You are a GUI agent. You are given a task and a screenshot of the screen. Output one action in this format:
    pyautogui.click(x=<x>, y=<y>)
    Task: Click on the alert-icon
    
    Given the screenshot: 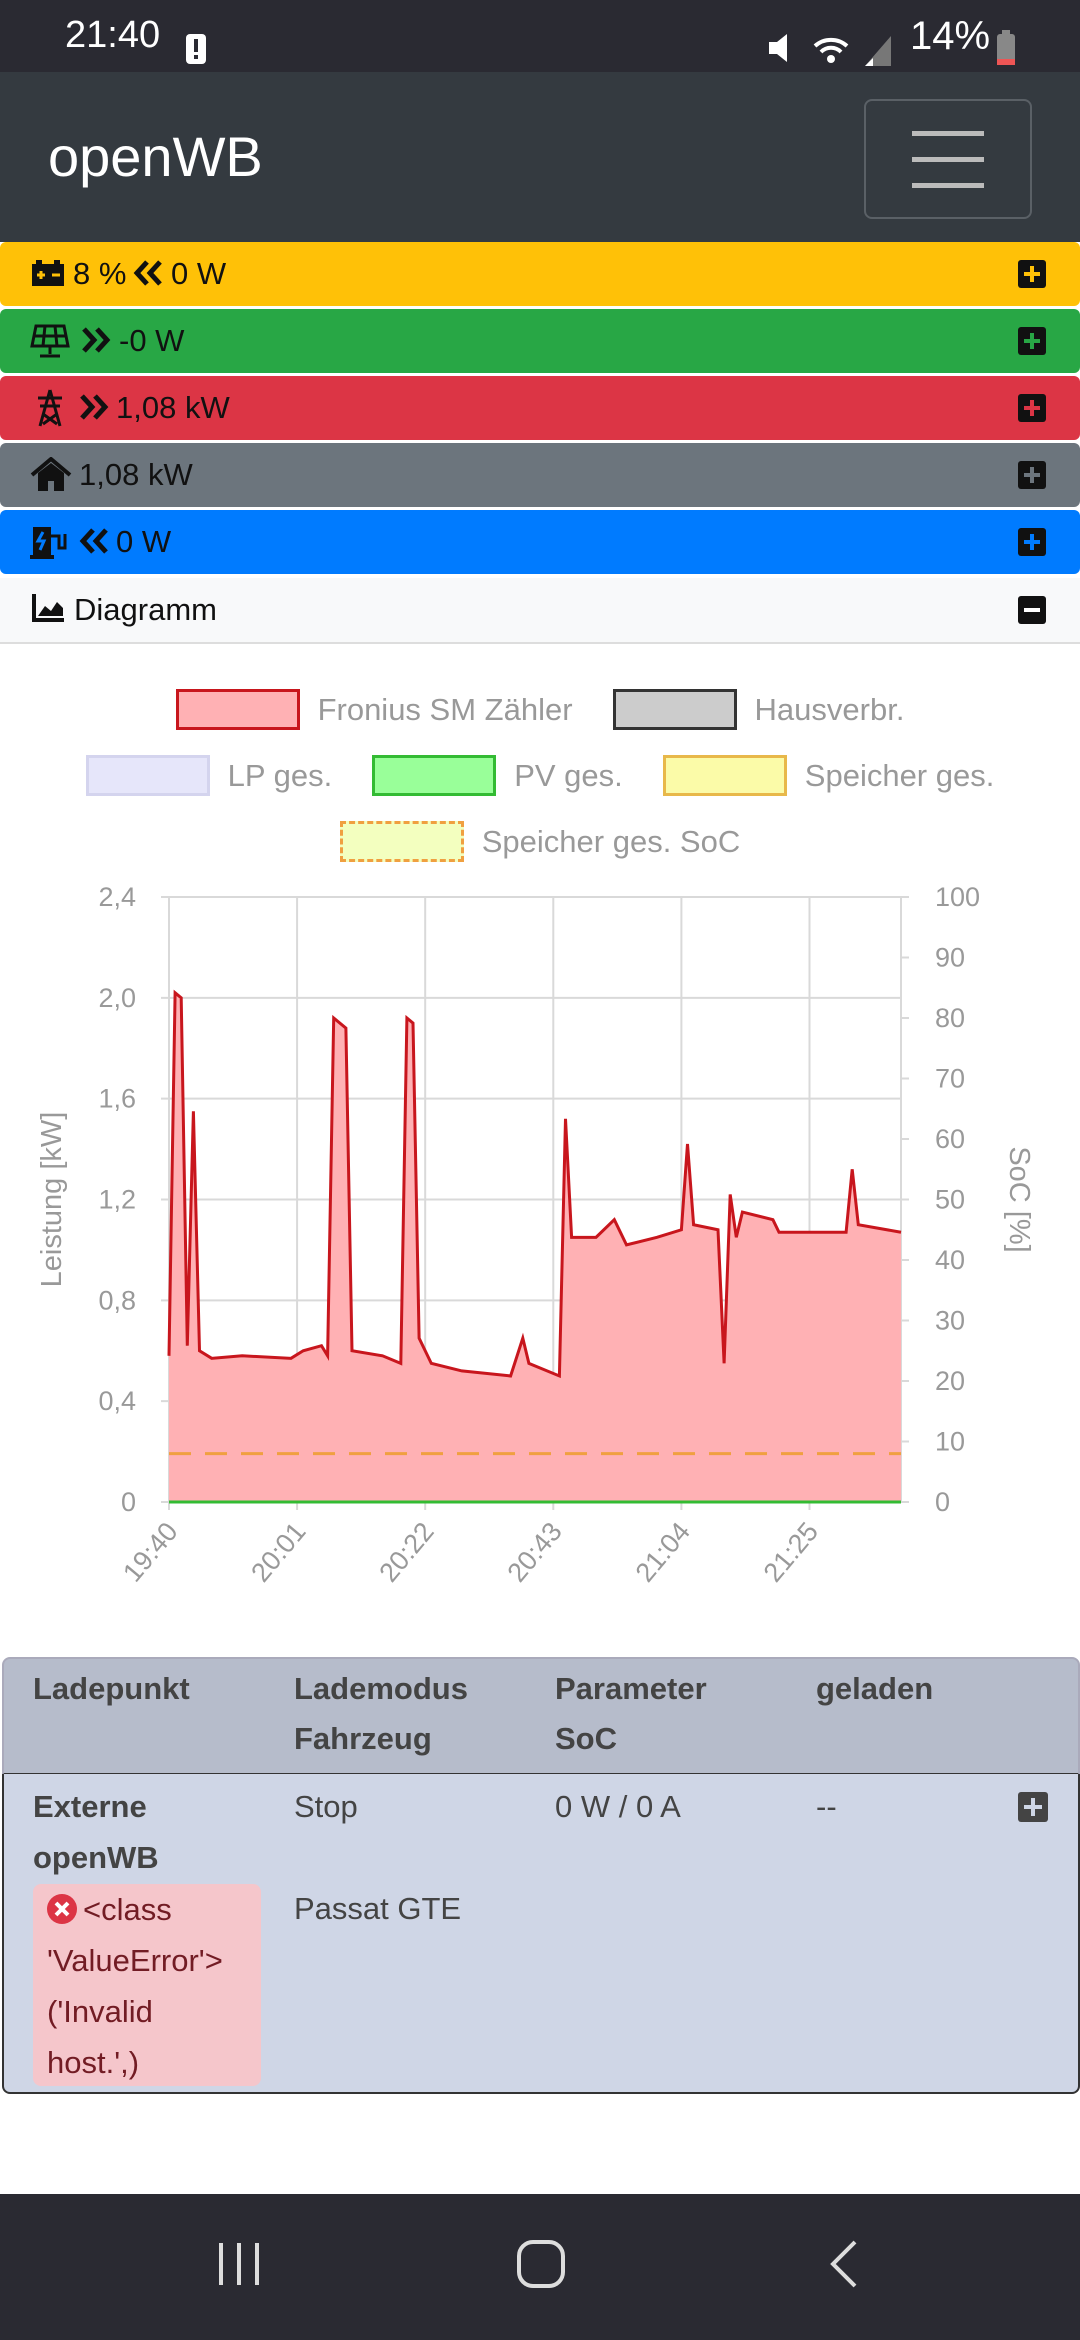 What is the action you would take?
    pyautogui.click(x=196, y=49)
    